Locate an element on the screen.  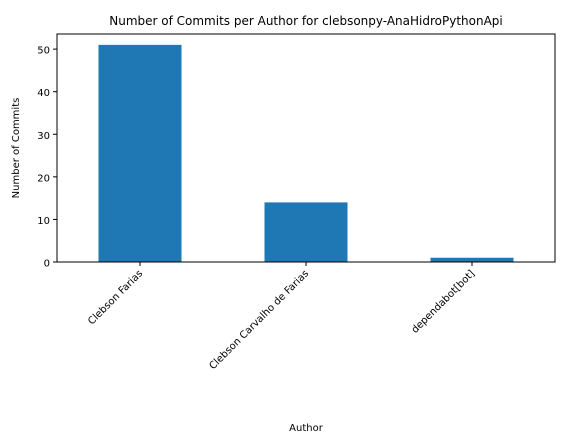
x-tick-label-2: dependabot[bot] is located at coordinates (444, 302).